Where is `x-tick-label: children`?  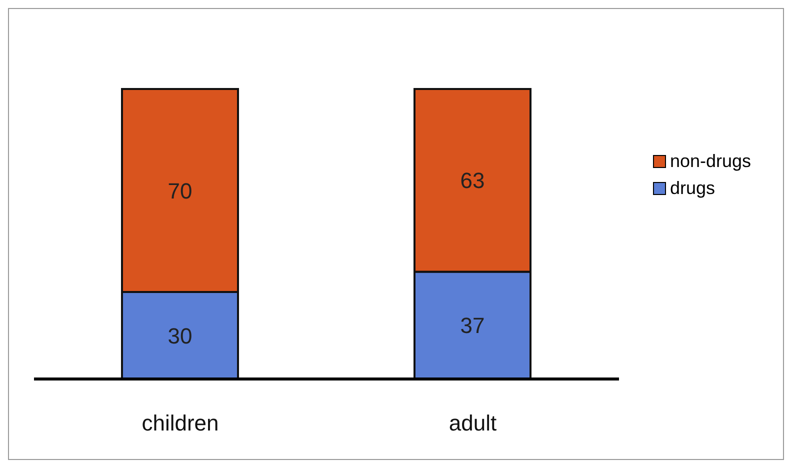
x-tick-label: children is located at coordinates (180, 423).